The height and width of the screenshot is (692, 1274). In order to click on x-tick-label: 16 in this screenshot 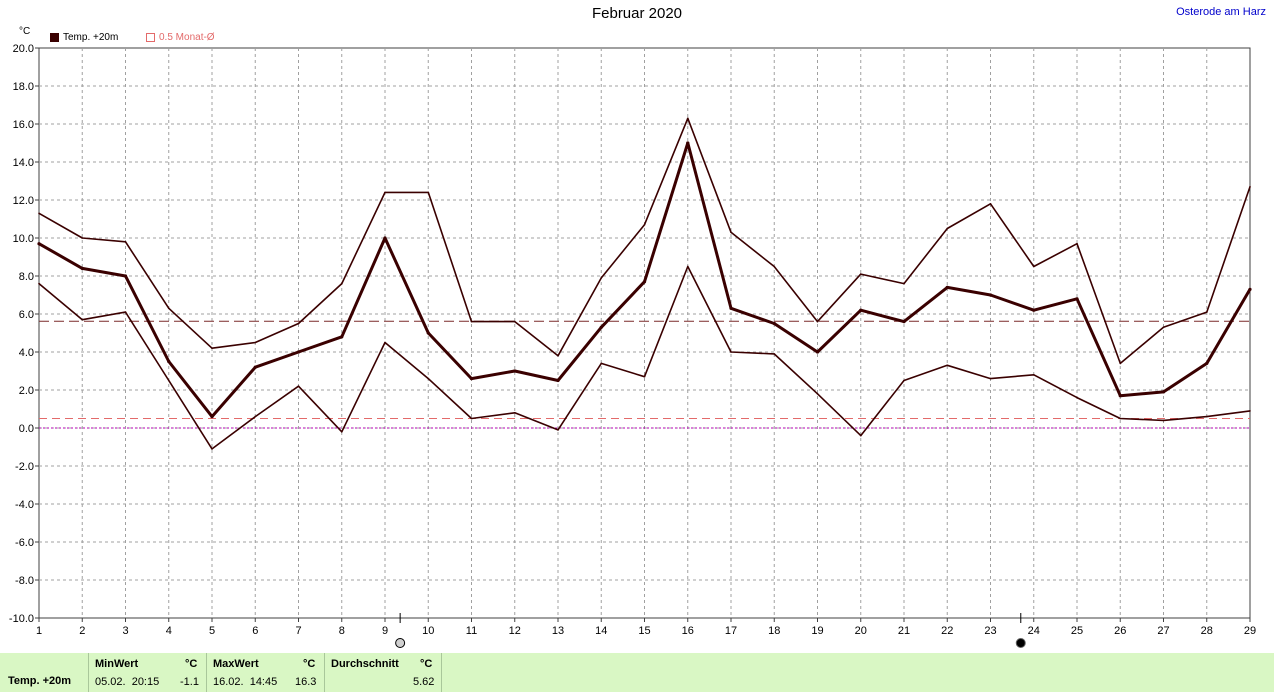, I will do `click(688, 631)`.